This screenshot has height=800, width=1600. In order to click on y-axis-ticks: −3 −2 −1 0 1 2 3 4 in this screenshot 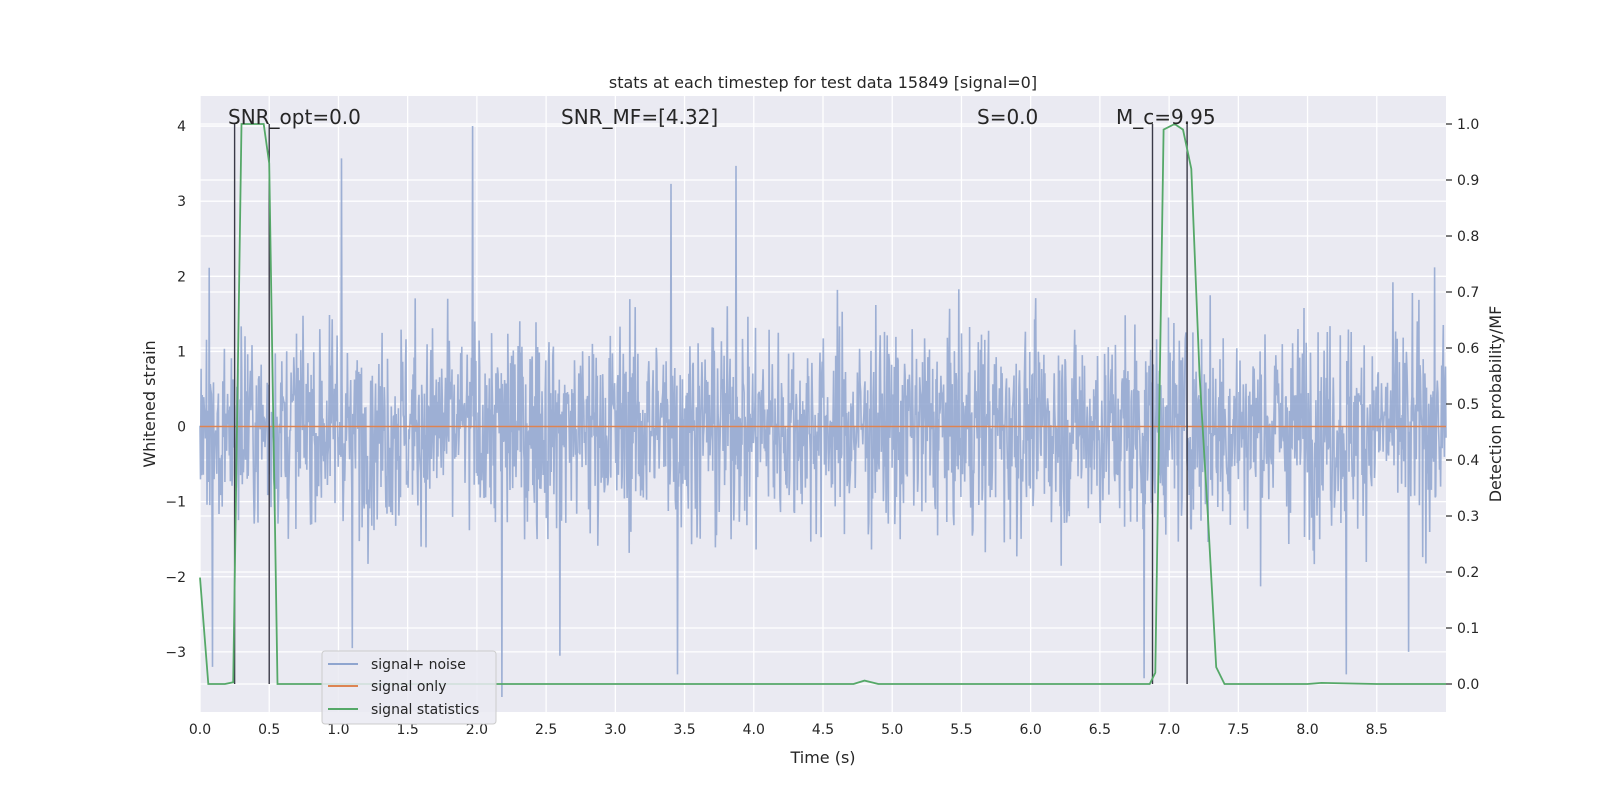, I will do `click(175, 390)`.